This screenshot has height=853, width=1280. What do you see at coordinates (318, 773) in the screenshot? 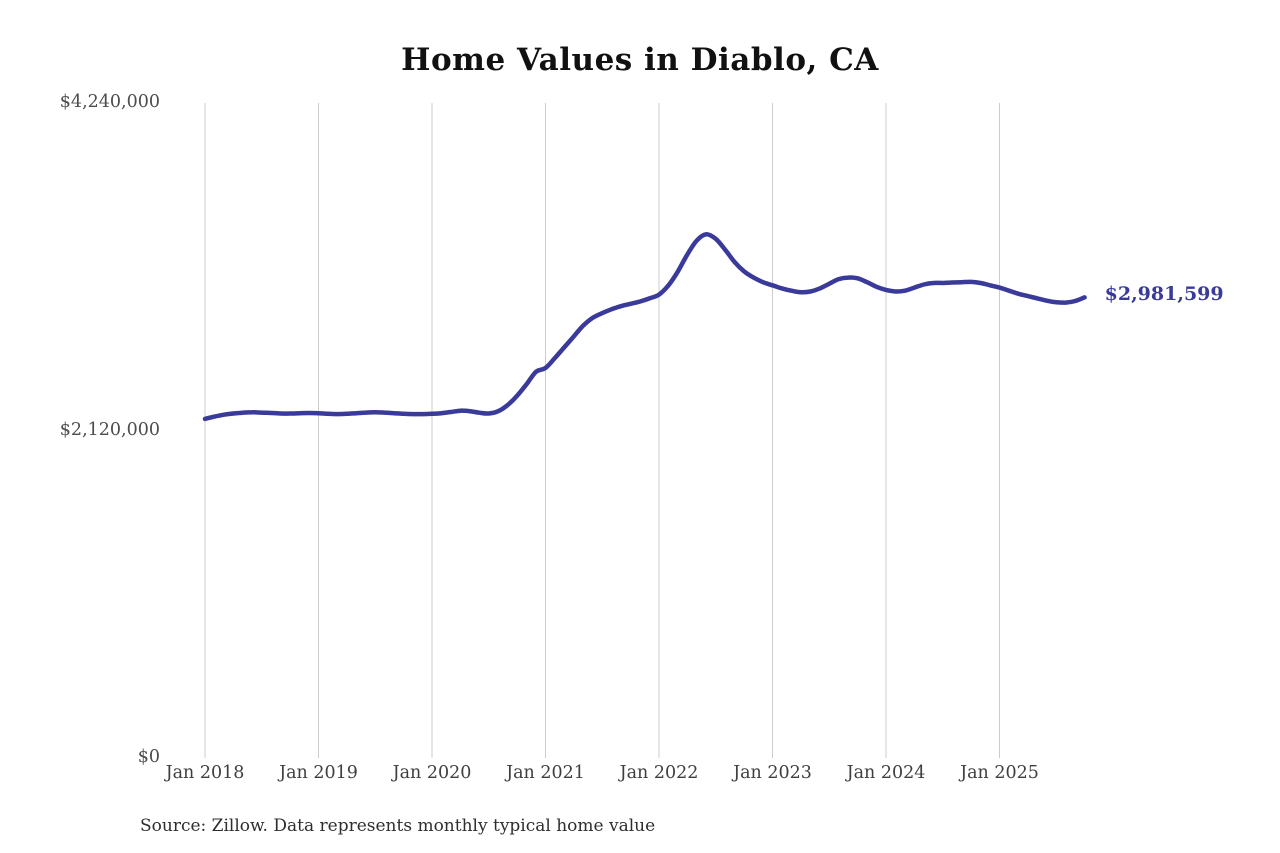
I see `x-tick-label: Jan 2019` at bounding box center [318, 773].